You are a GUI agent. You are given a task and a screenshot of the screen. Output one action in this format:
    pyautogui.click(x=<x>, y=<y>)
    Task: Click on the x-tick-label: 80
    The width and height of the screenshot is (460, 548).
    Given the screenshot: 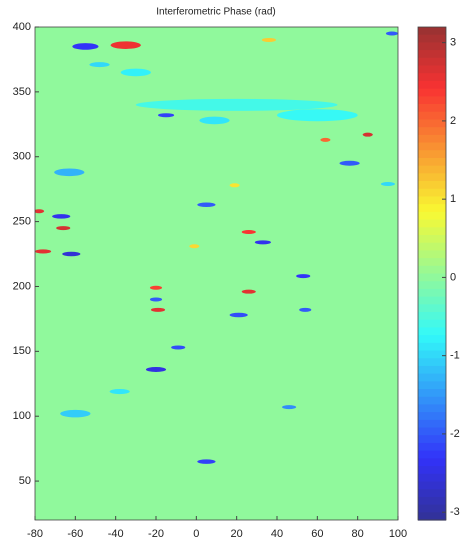 What is the action you would take?
    pyautogui.click(x=358, y=534)
    